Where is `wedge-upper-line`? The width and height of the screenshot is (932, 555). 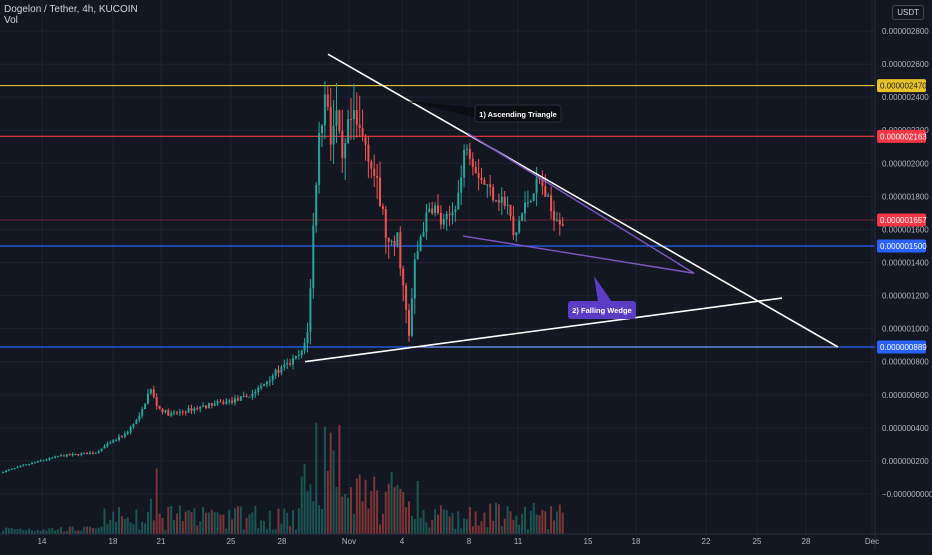
wedge-upper-line is located at coordinates (581, 203).